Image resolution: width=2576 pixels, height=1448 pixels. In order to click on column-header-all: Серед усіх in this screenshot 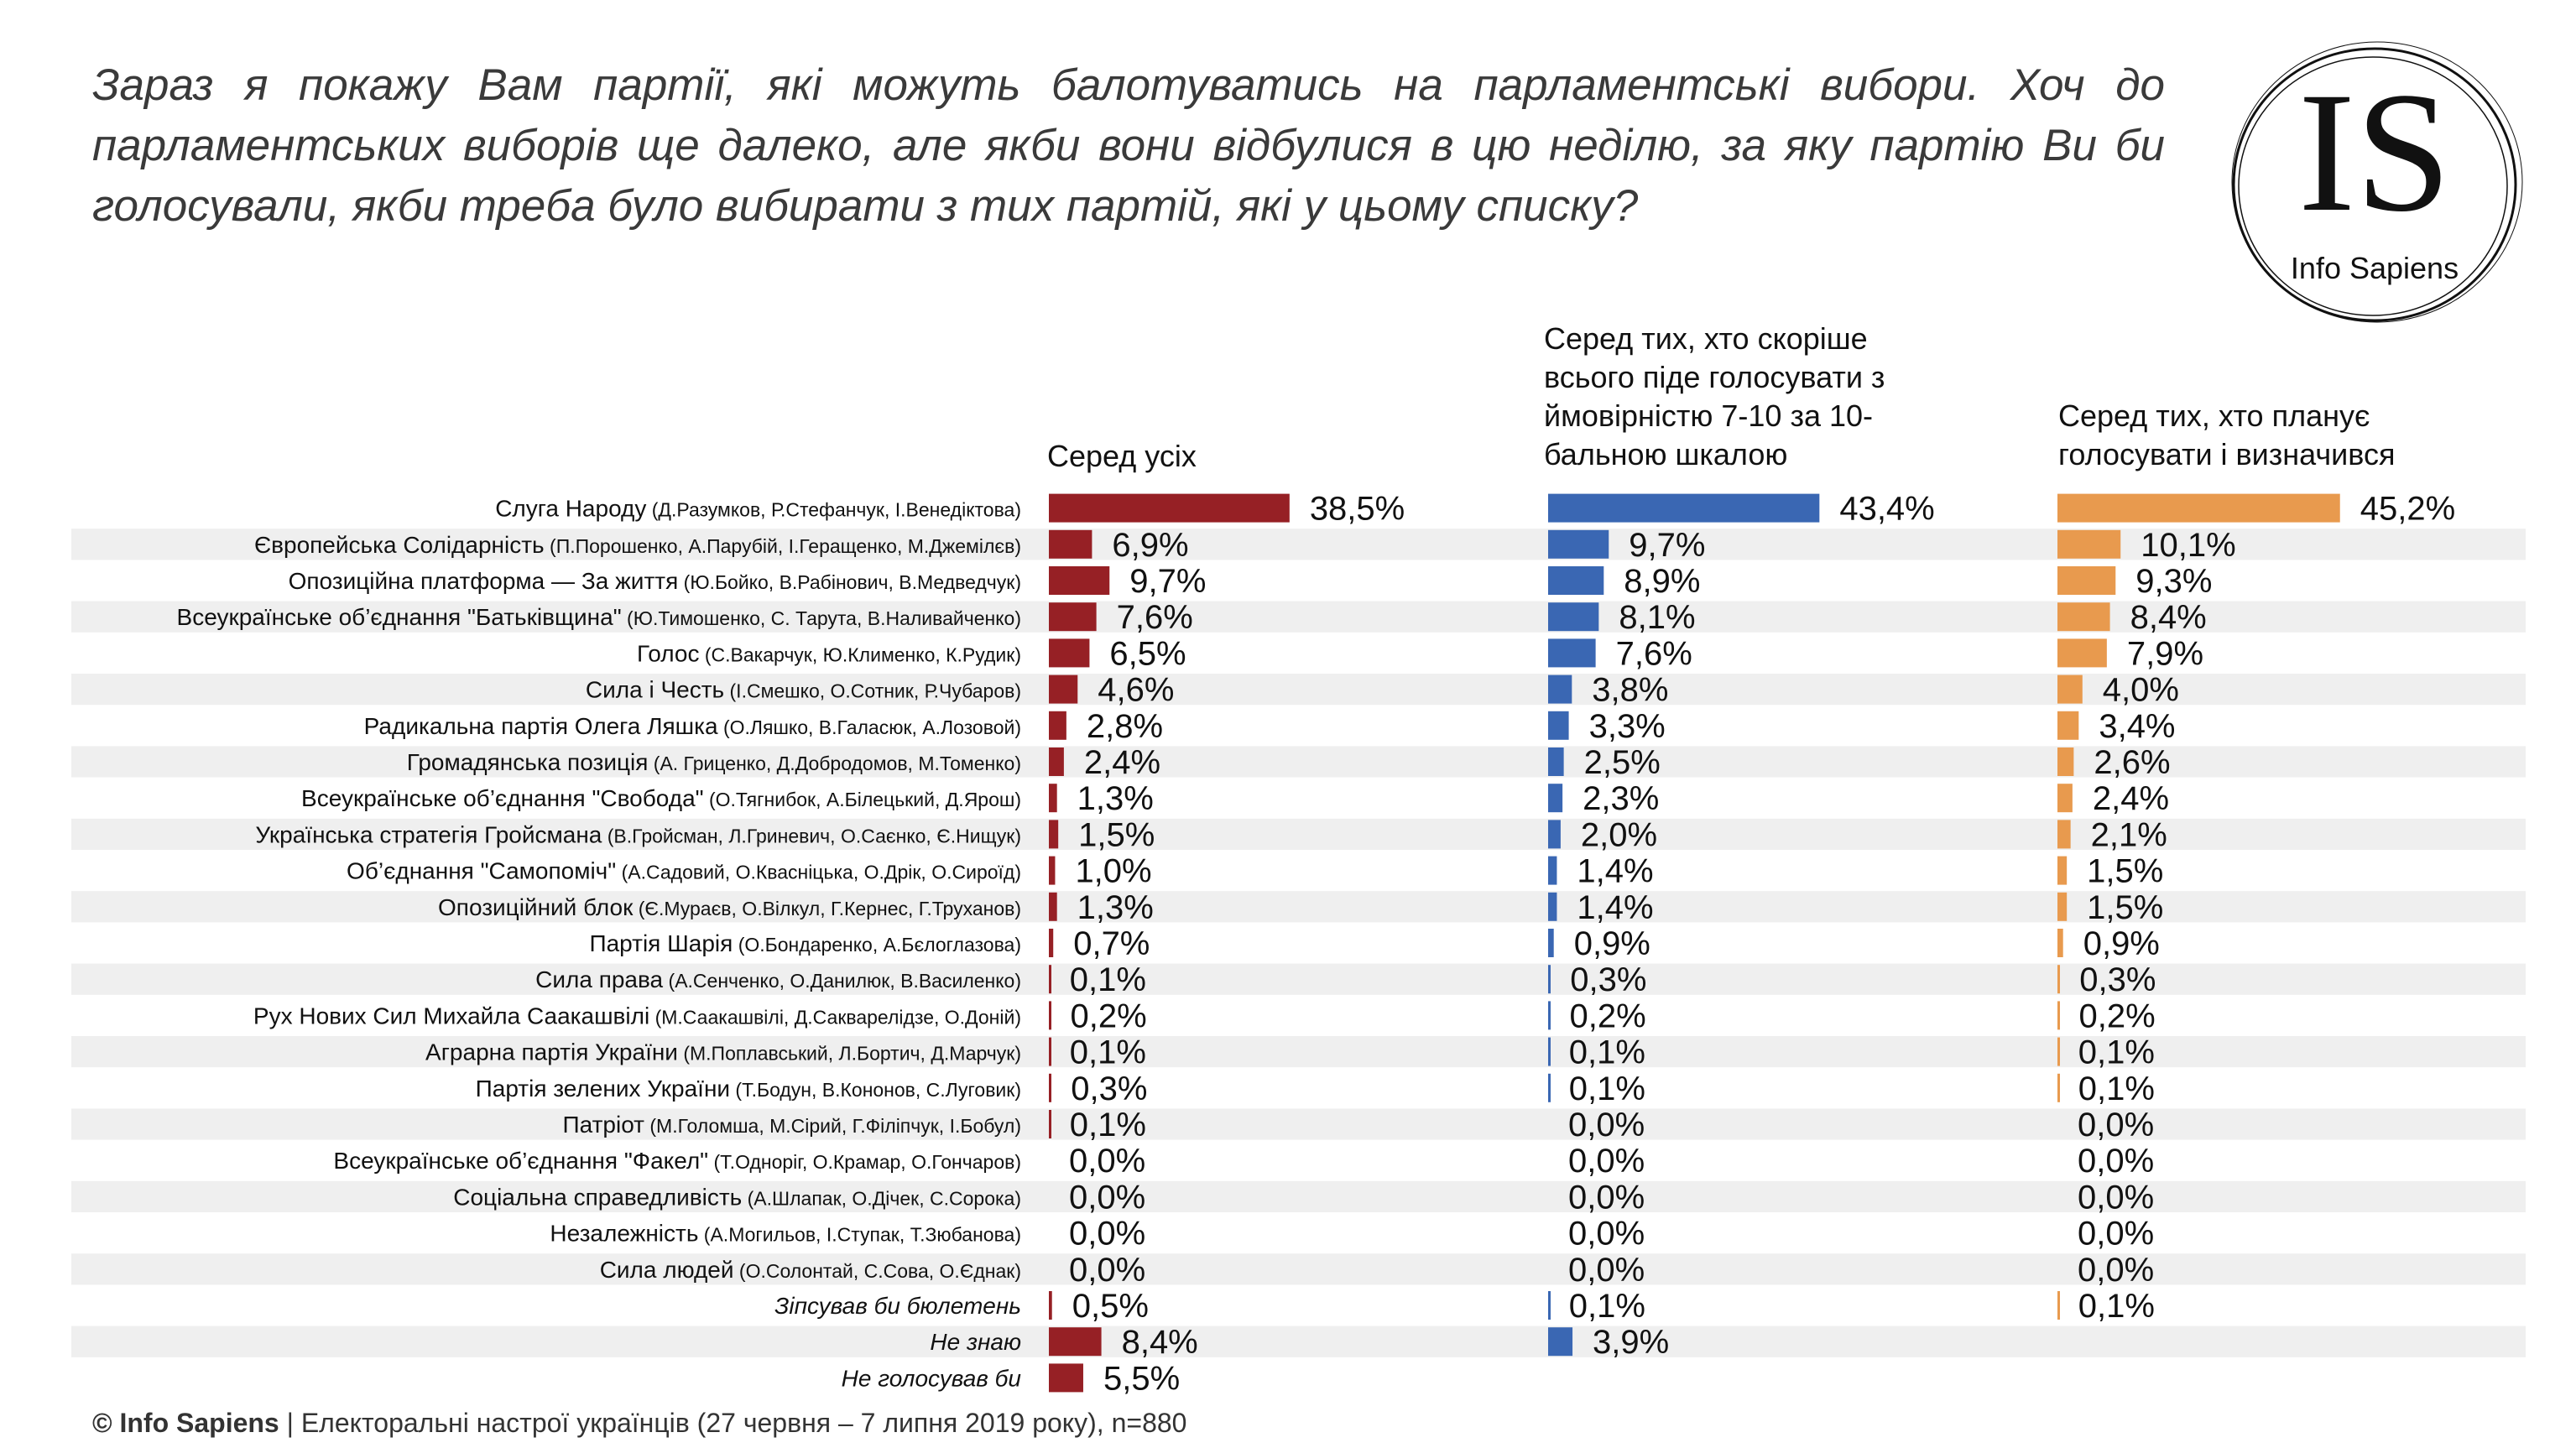, I will do `click(1122, 456)`.